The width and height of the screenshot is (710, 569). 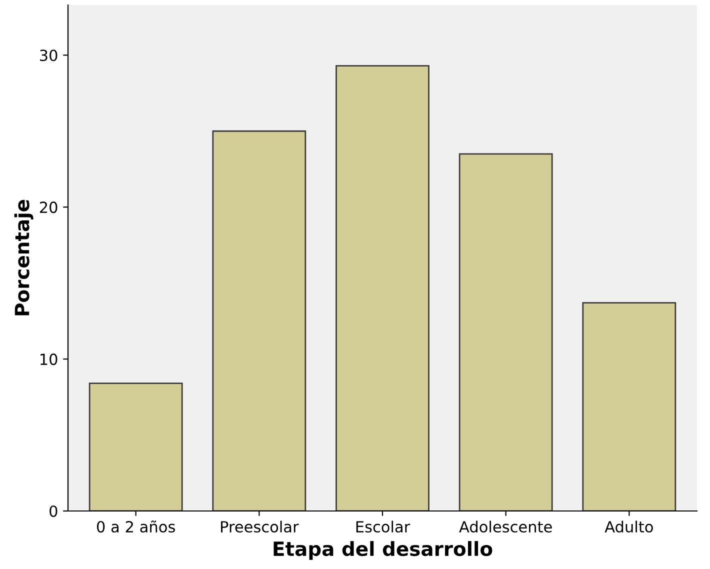 What do you see at coordinates (24, 258) in the screenshot?
I see `y-axis-title: Porcentaje` at bounding box center [24, 258].